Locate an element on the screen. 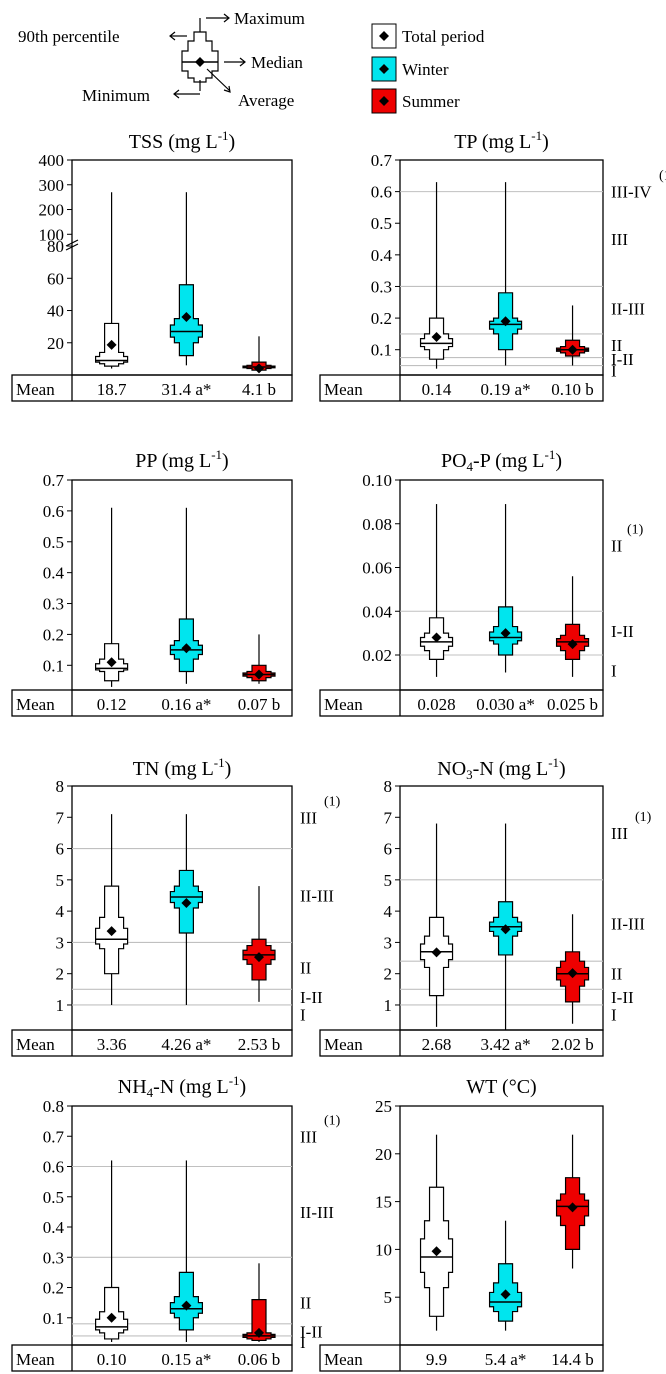  legend-winter-swatch is located at coordinates (384, 69).